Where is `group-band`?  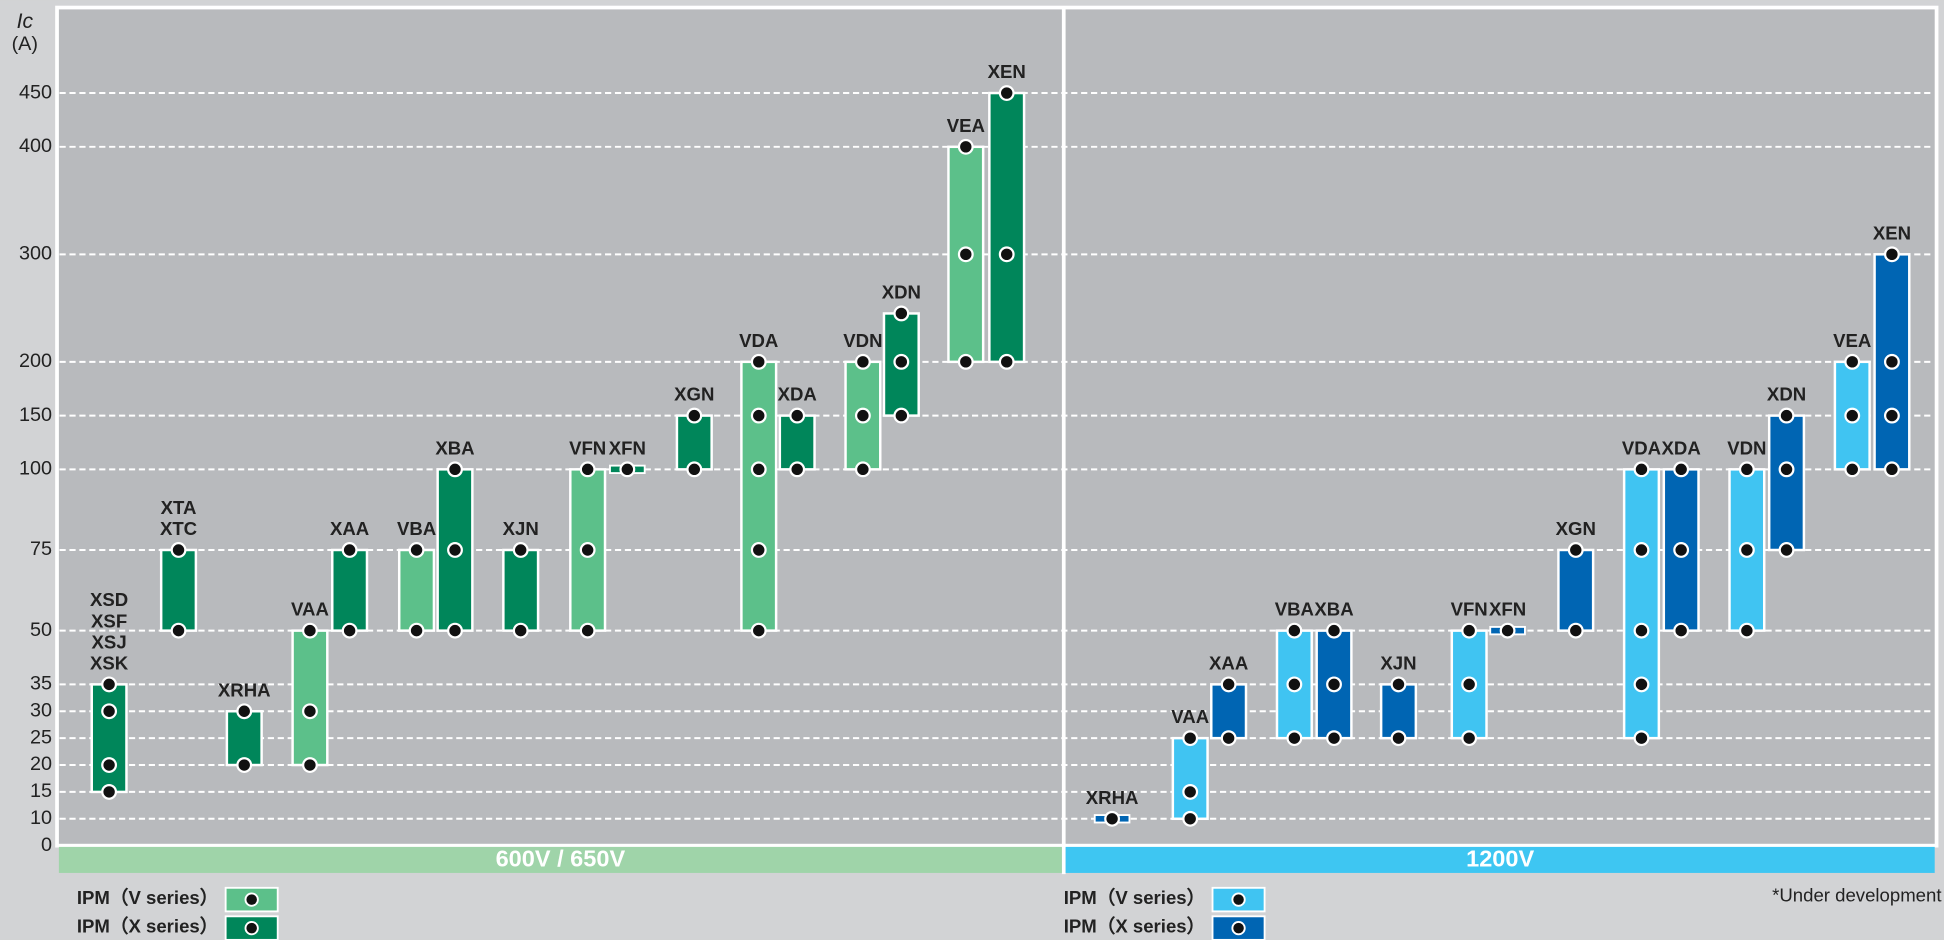 group-band is located at coordinates (1500, 859).